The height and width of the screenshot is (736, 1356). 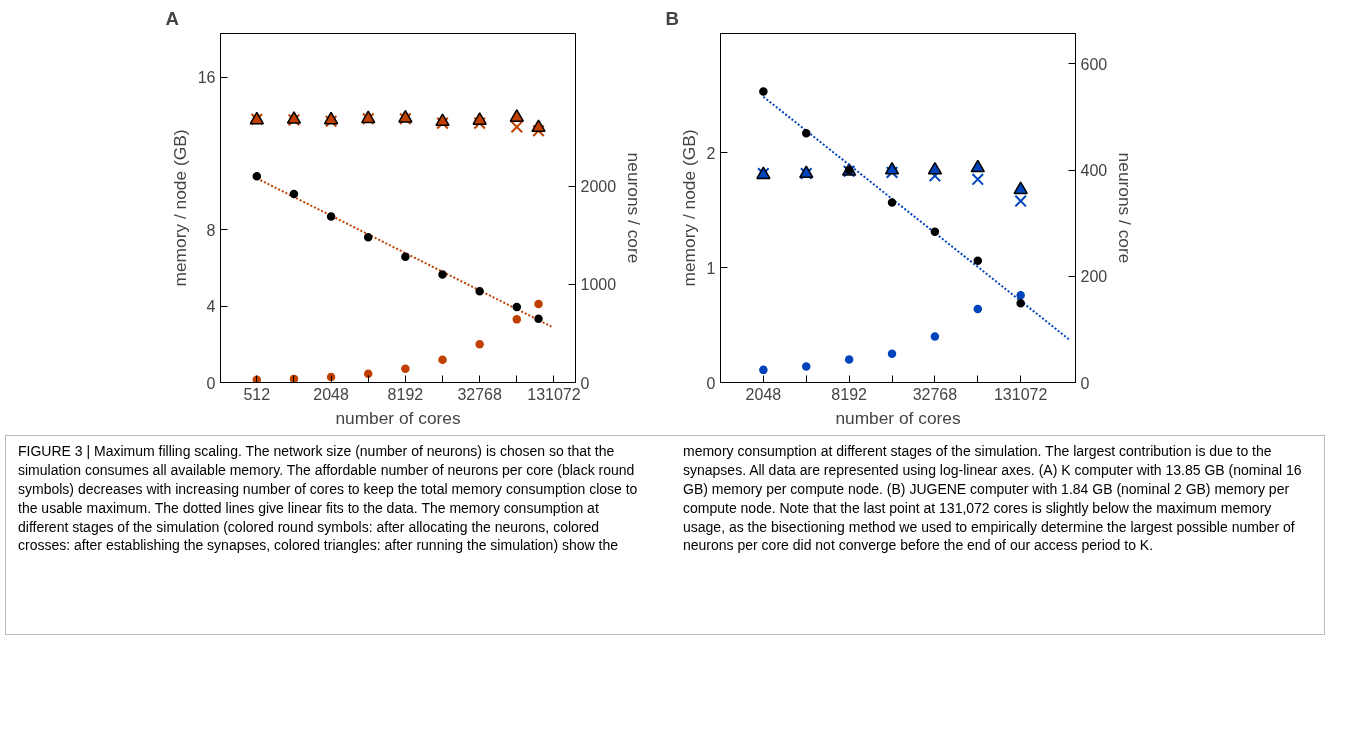 What do you see at coordinates (1094, 171) in the screenshot?
I see `y2-tick-label: 400` at bounding box center [1094, 171].